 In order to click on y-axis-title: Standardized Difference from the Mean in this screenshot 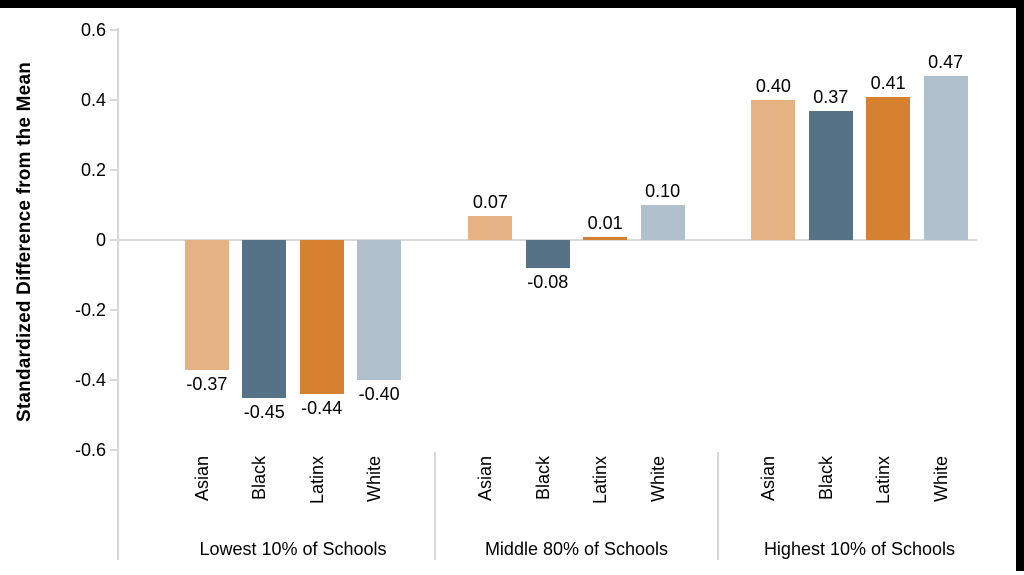, I will do `click(24, 242)`.